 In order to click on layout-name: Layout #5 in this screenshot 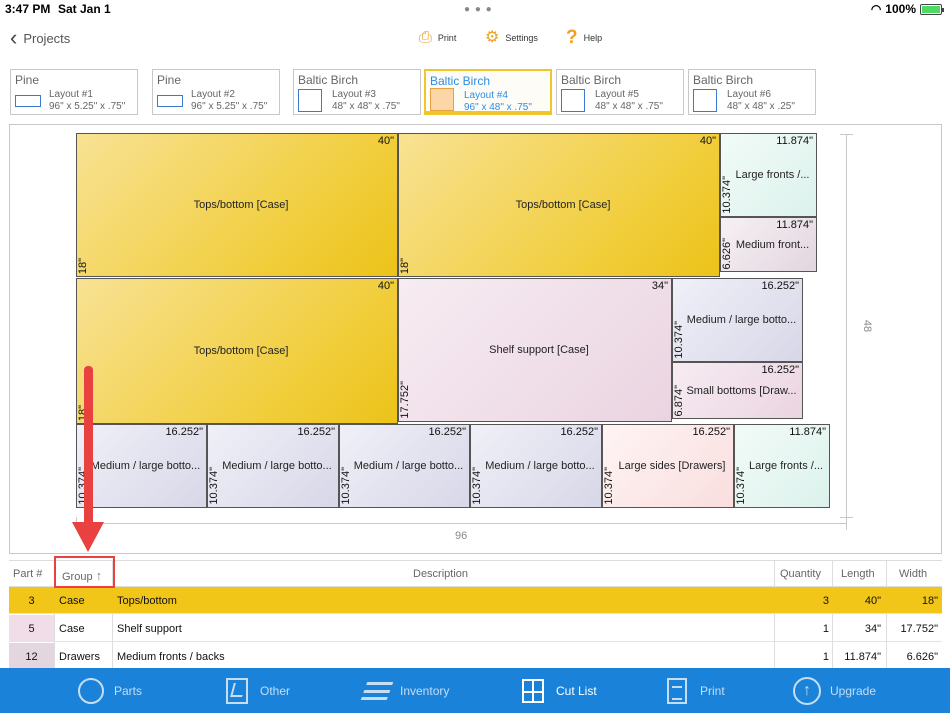, I will do `click(617, 94)`.